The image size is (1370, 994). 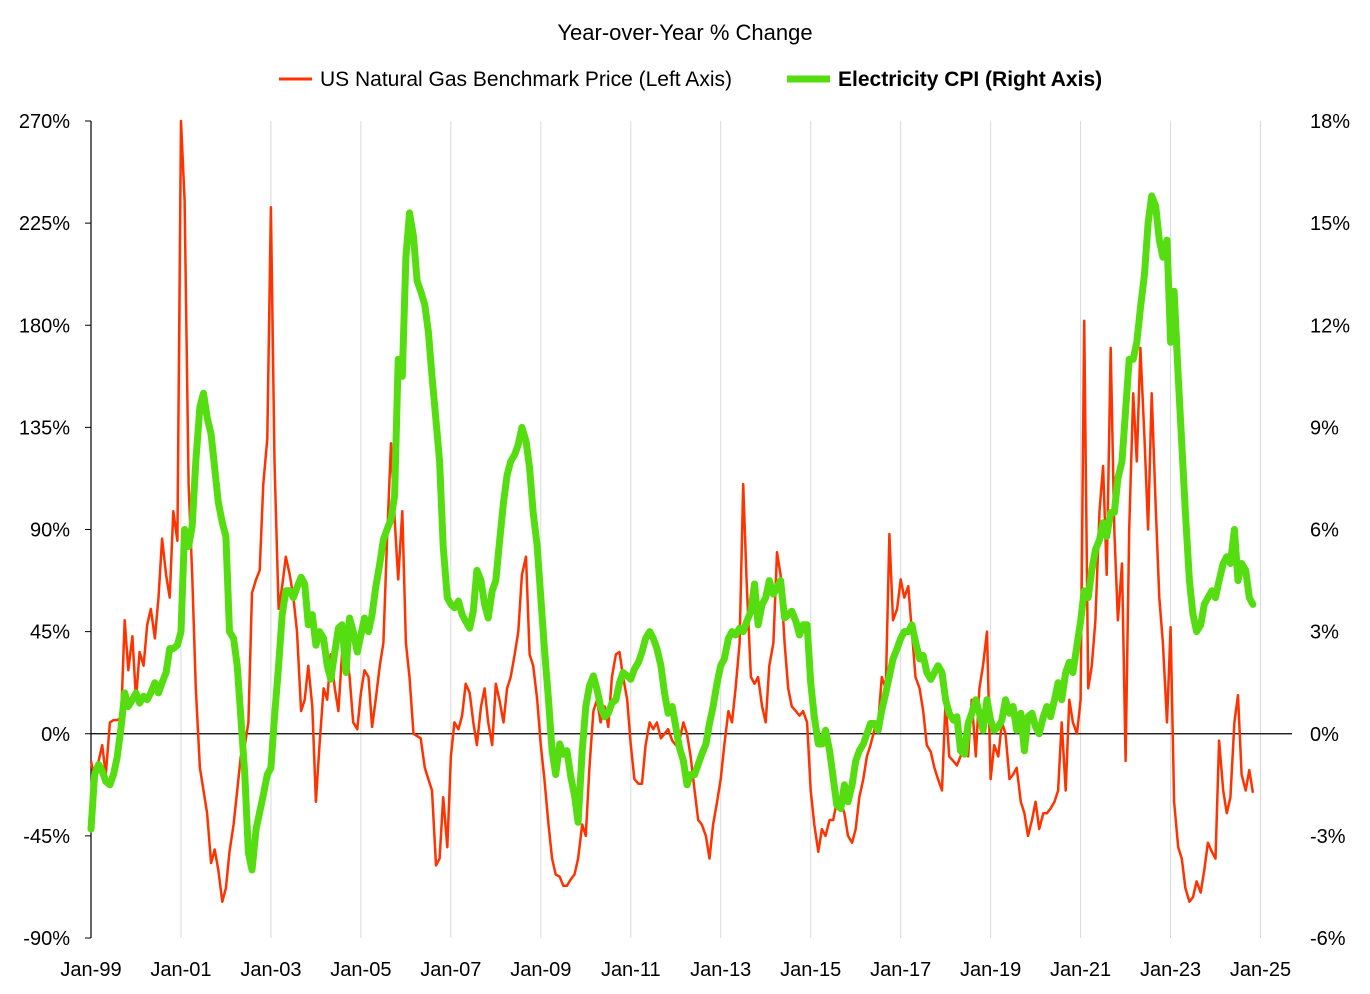 I want to click on right-tick-label: 0%, so click(x=1324, y=735).